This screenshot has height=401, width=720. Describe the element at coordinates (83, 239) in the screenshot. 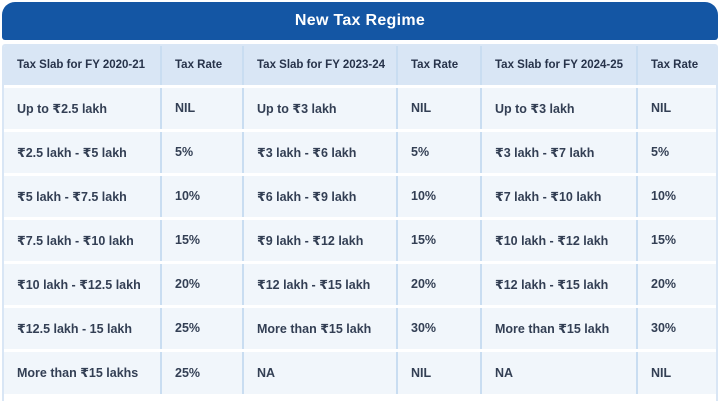

I see `tax-slab-cell: ₹7.5 lakh - ₹10 lakh` at that location.